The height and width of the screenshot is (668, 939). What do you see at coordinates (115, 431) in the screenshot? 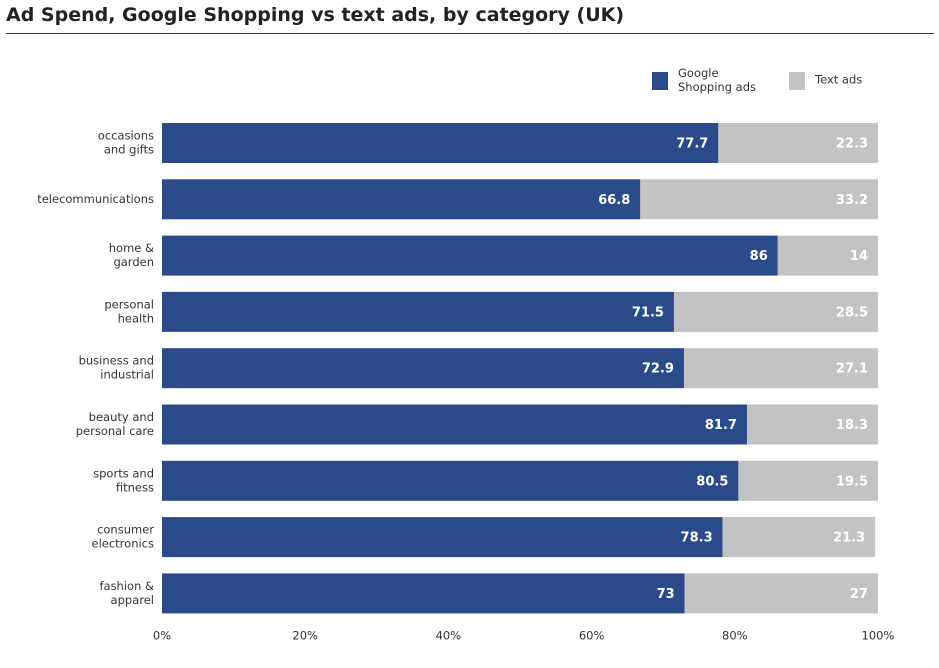
I see `category-label: personal care` at bounding box center [115, 431].